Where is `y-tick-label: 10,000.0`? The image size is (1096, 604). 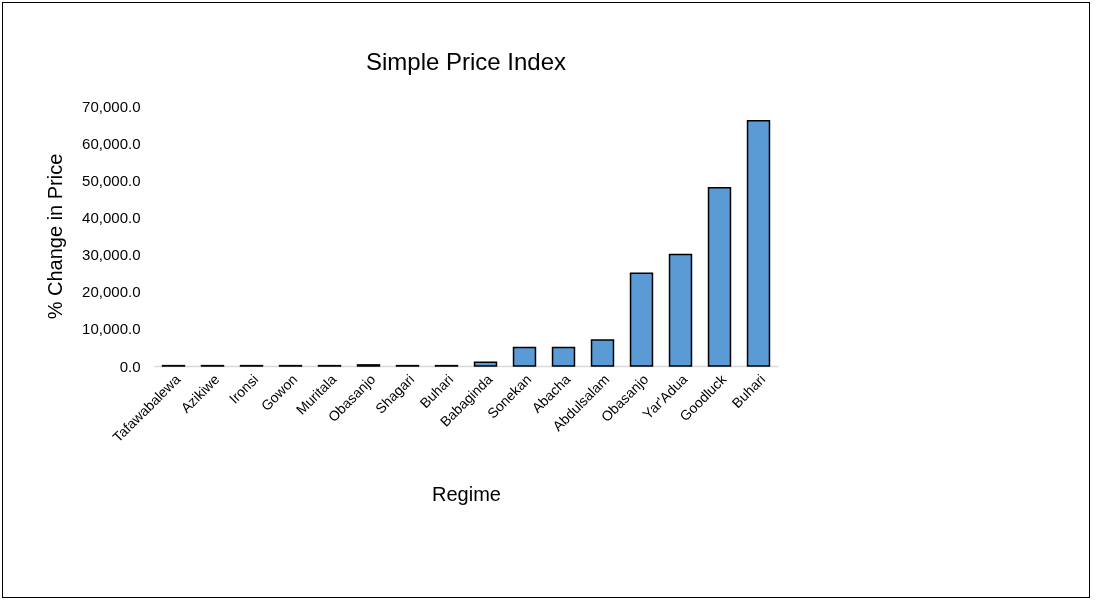 y-tick-label: 10,000.0 is located at coordinates (111, 329).